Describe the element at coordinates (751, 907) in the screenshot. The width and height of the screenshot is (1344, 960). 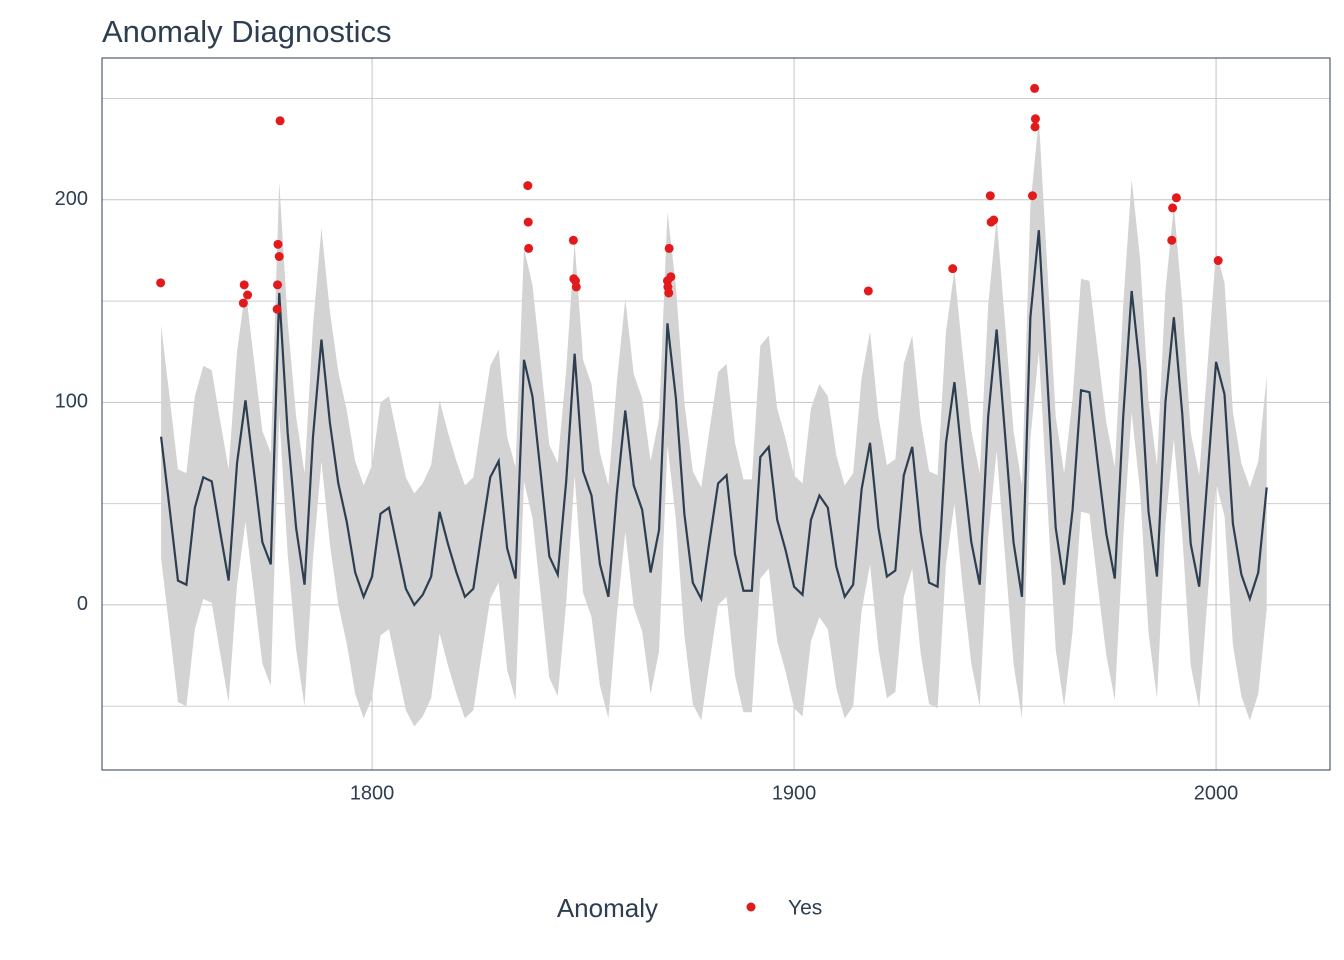
I see `legend-marker` at that location.